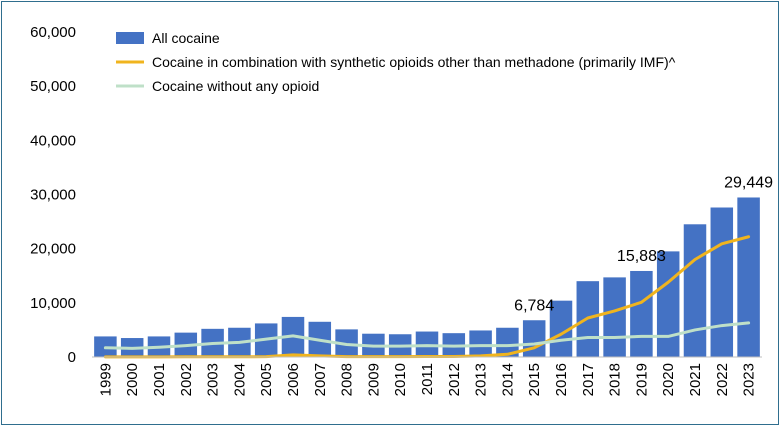 Image resolution: width=782 pixels, height=428 pixels. What do you see at coordinates (186, 38) in the screenshot?
I see `legend-label-all-cocaine: All cocaine` at bounding box center [186, 38].